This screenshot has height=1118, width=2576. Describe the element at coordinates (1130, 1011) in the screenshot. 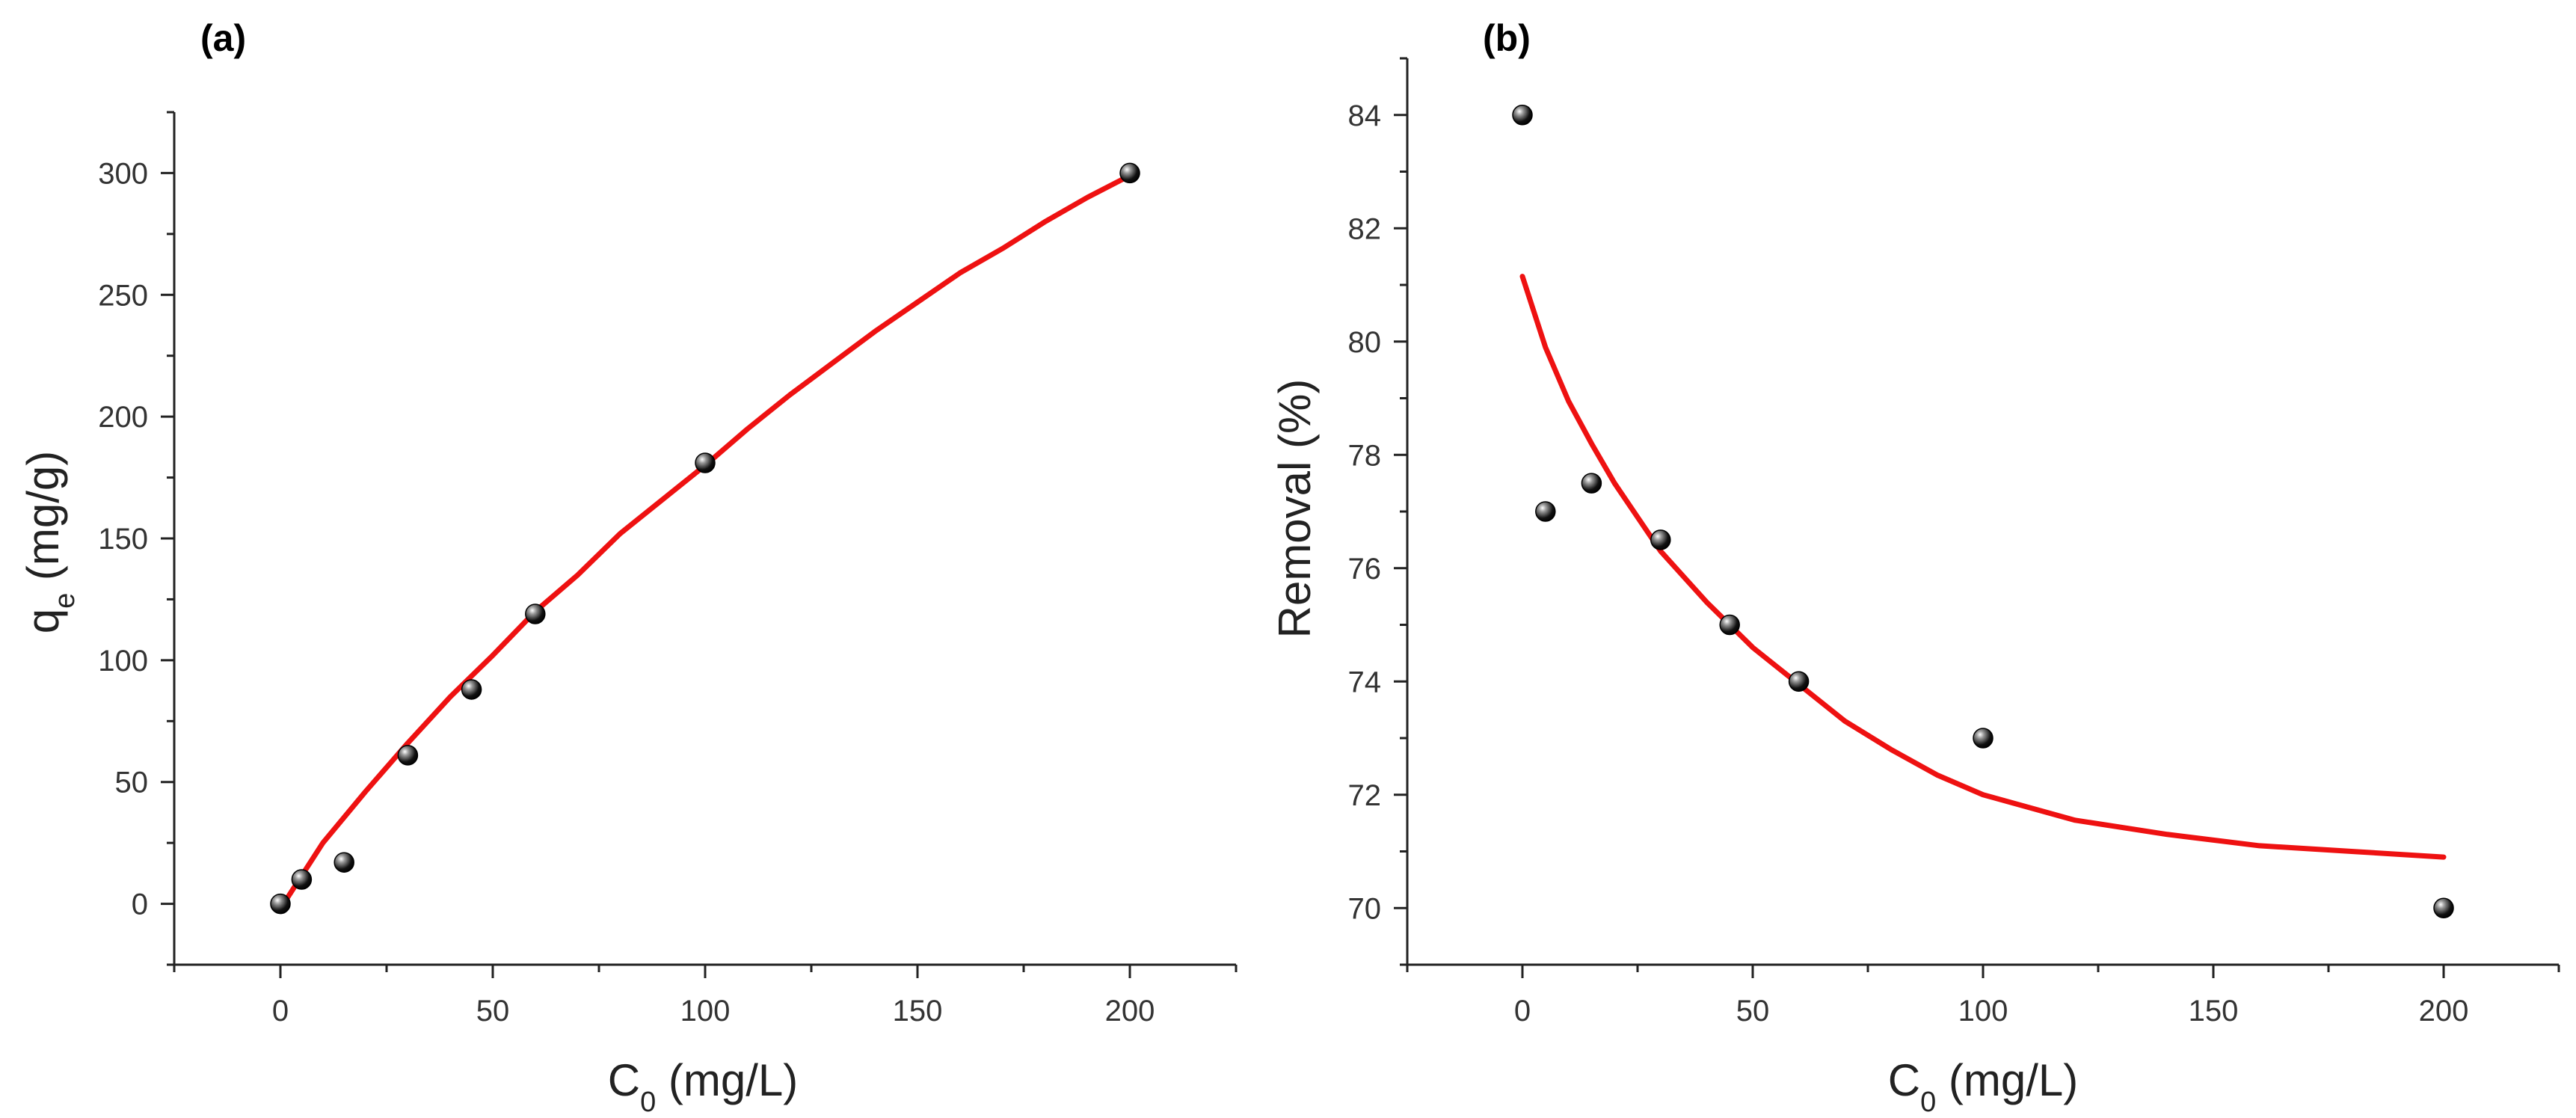

I see `pa-x-tick-label: 200` at that location.